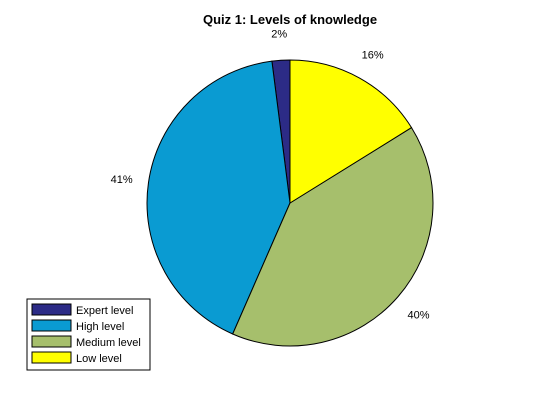  What do you see at coordinates (279, 34) in the screenshot?
I see `pie-label-0: 2%` at bounding box center [279, 34].